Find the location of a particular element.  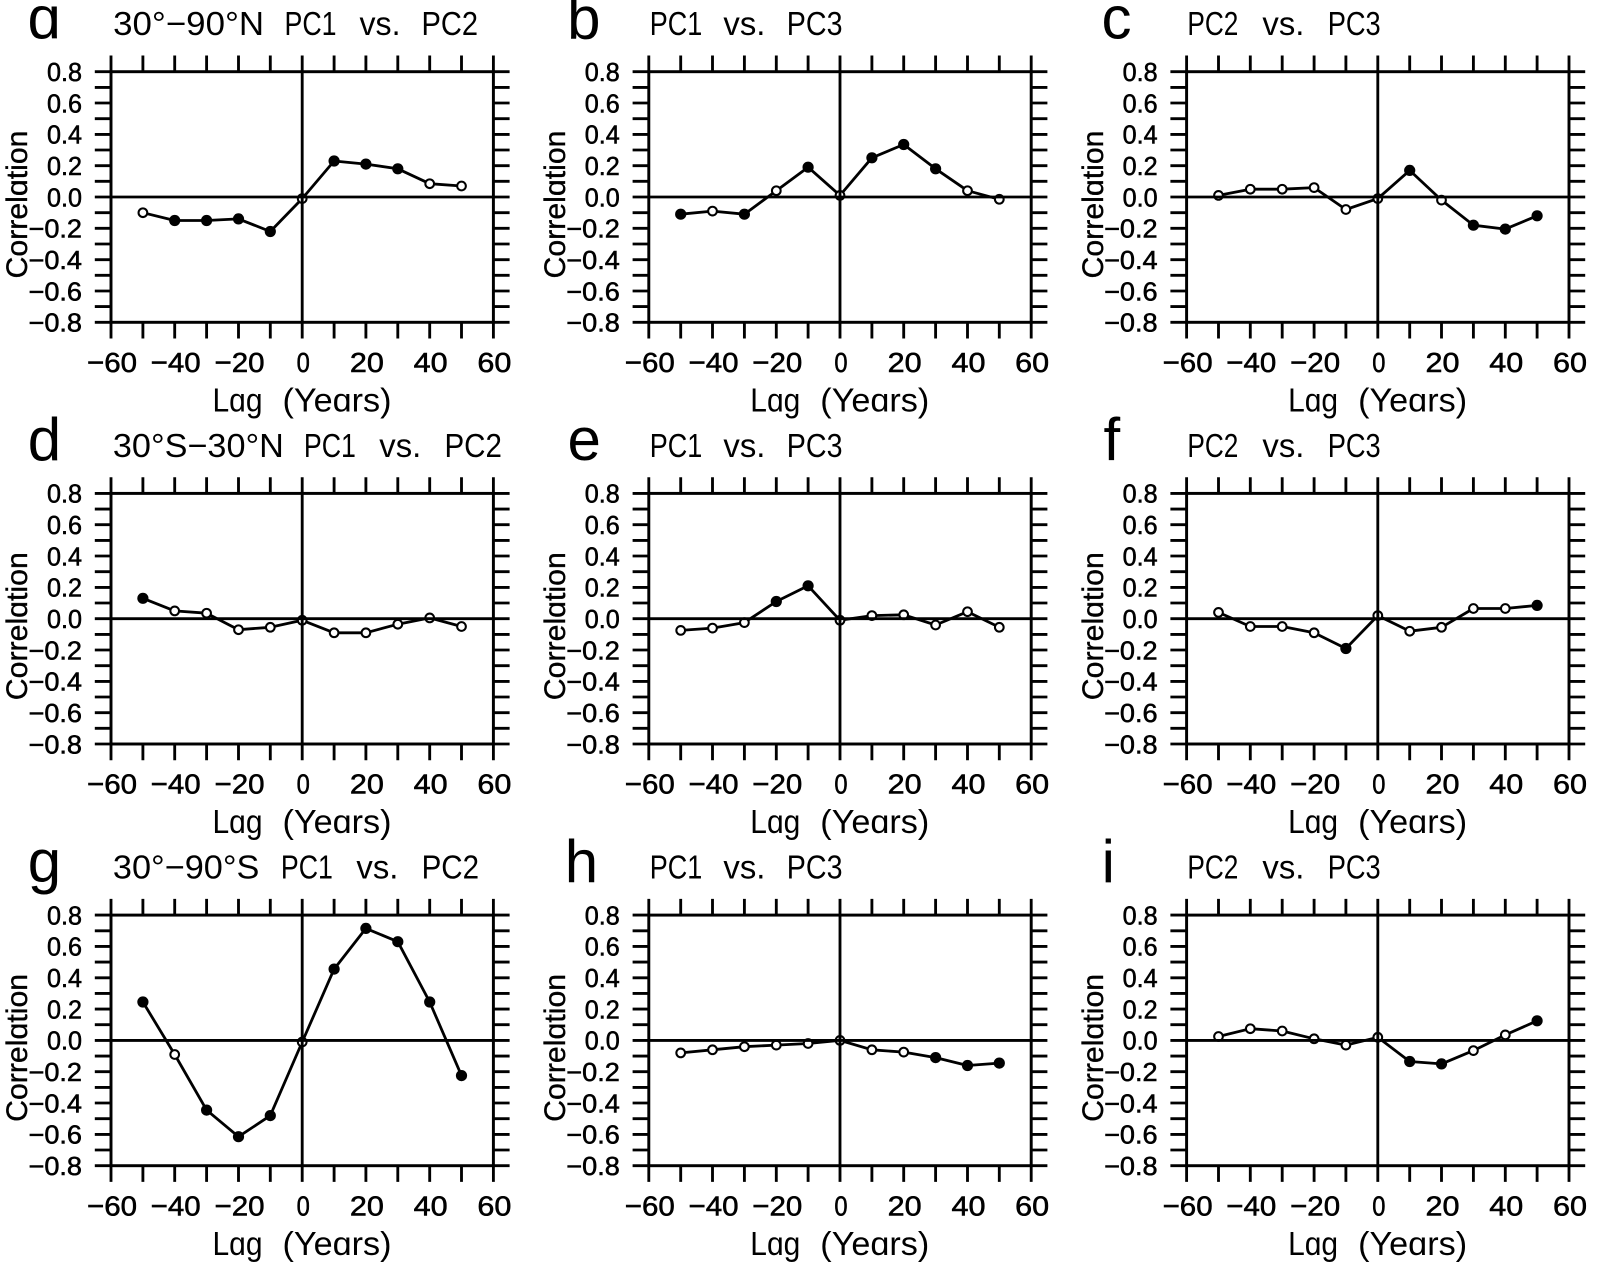

svg-text: f is located at coordinates (1112, 439).